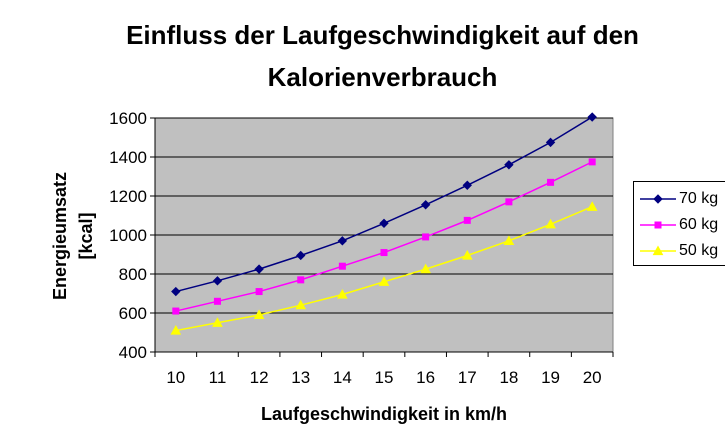 The height and width of the screenshot is (441, 725). What do you see at coordinates (300, 377) in the screenshot?
I see `x-tick-label: 13` at bounding box center [300, 377].